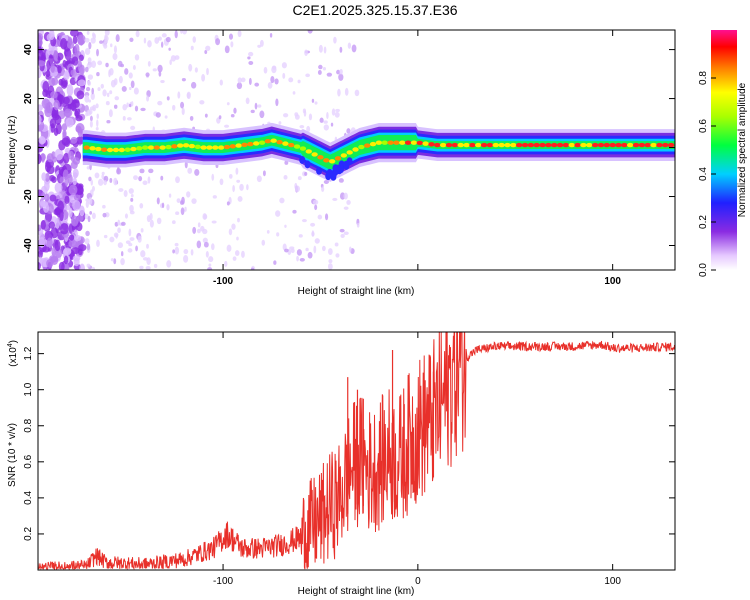 The image size is (750, 600). What do you see at coordinates (28, 497) in the screenshot?
I see `snr-y-tick-label: 0.4` at bounding box center [28, 497].